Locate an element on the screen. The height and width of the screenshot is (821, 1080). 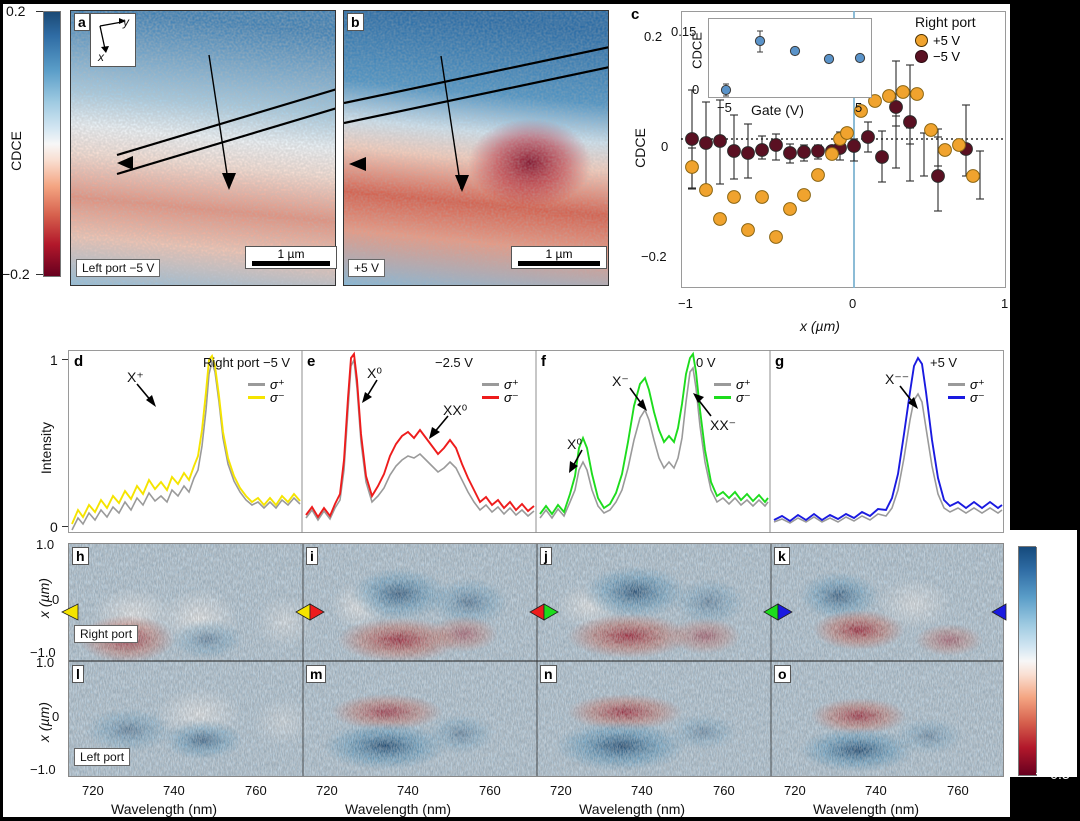
panel-c-xtick-0: −1 is located at coordinates (685, 303).